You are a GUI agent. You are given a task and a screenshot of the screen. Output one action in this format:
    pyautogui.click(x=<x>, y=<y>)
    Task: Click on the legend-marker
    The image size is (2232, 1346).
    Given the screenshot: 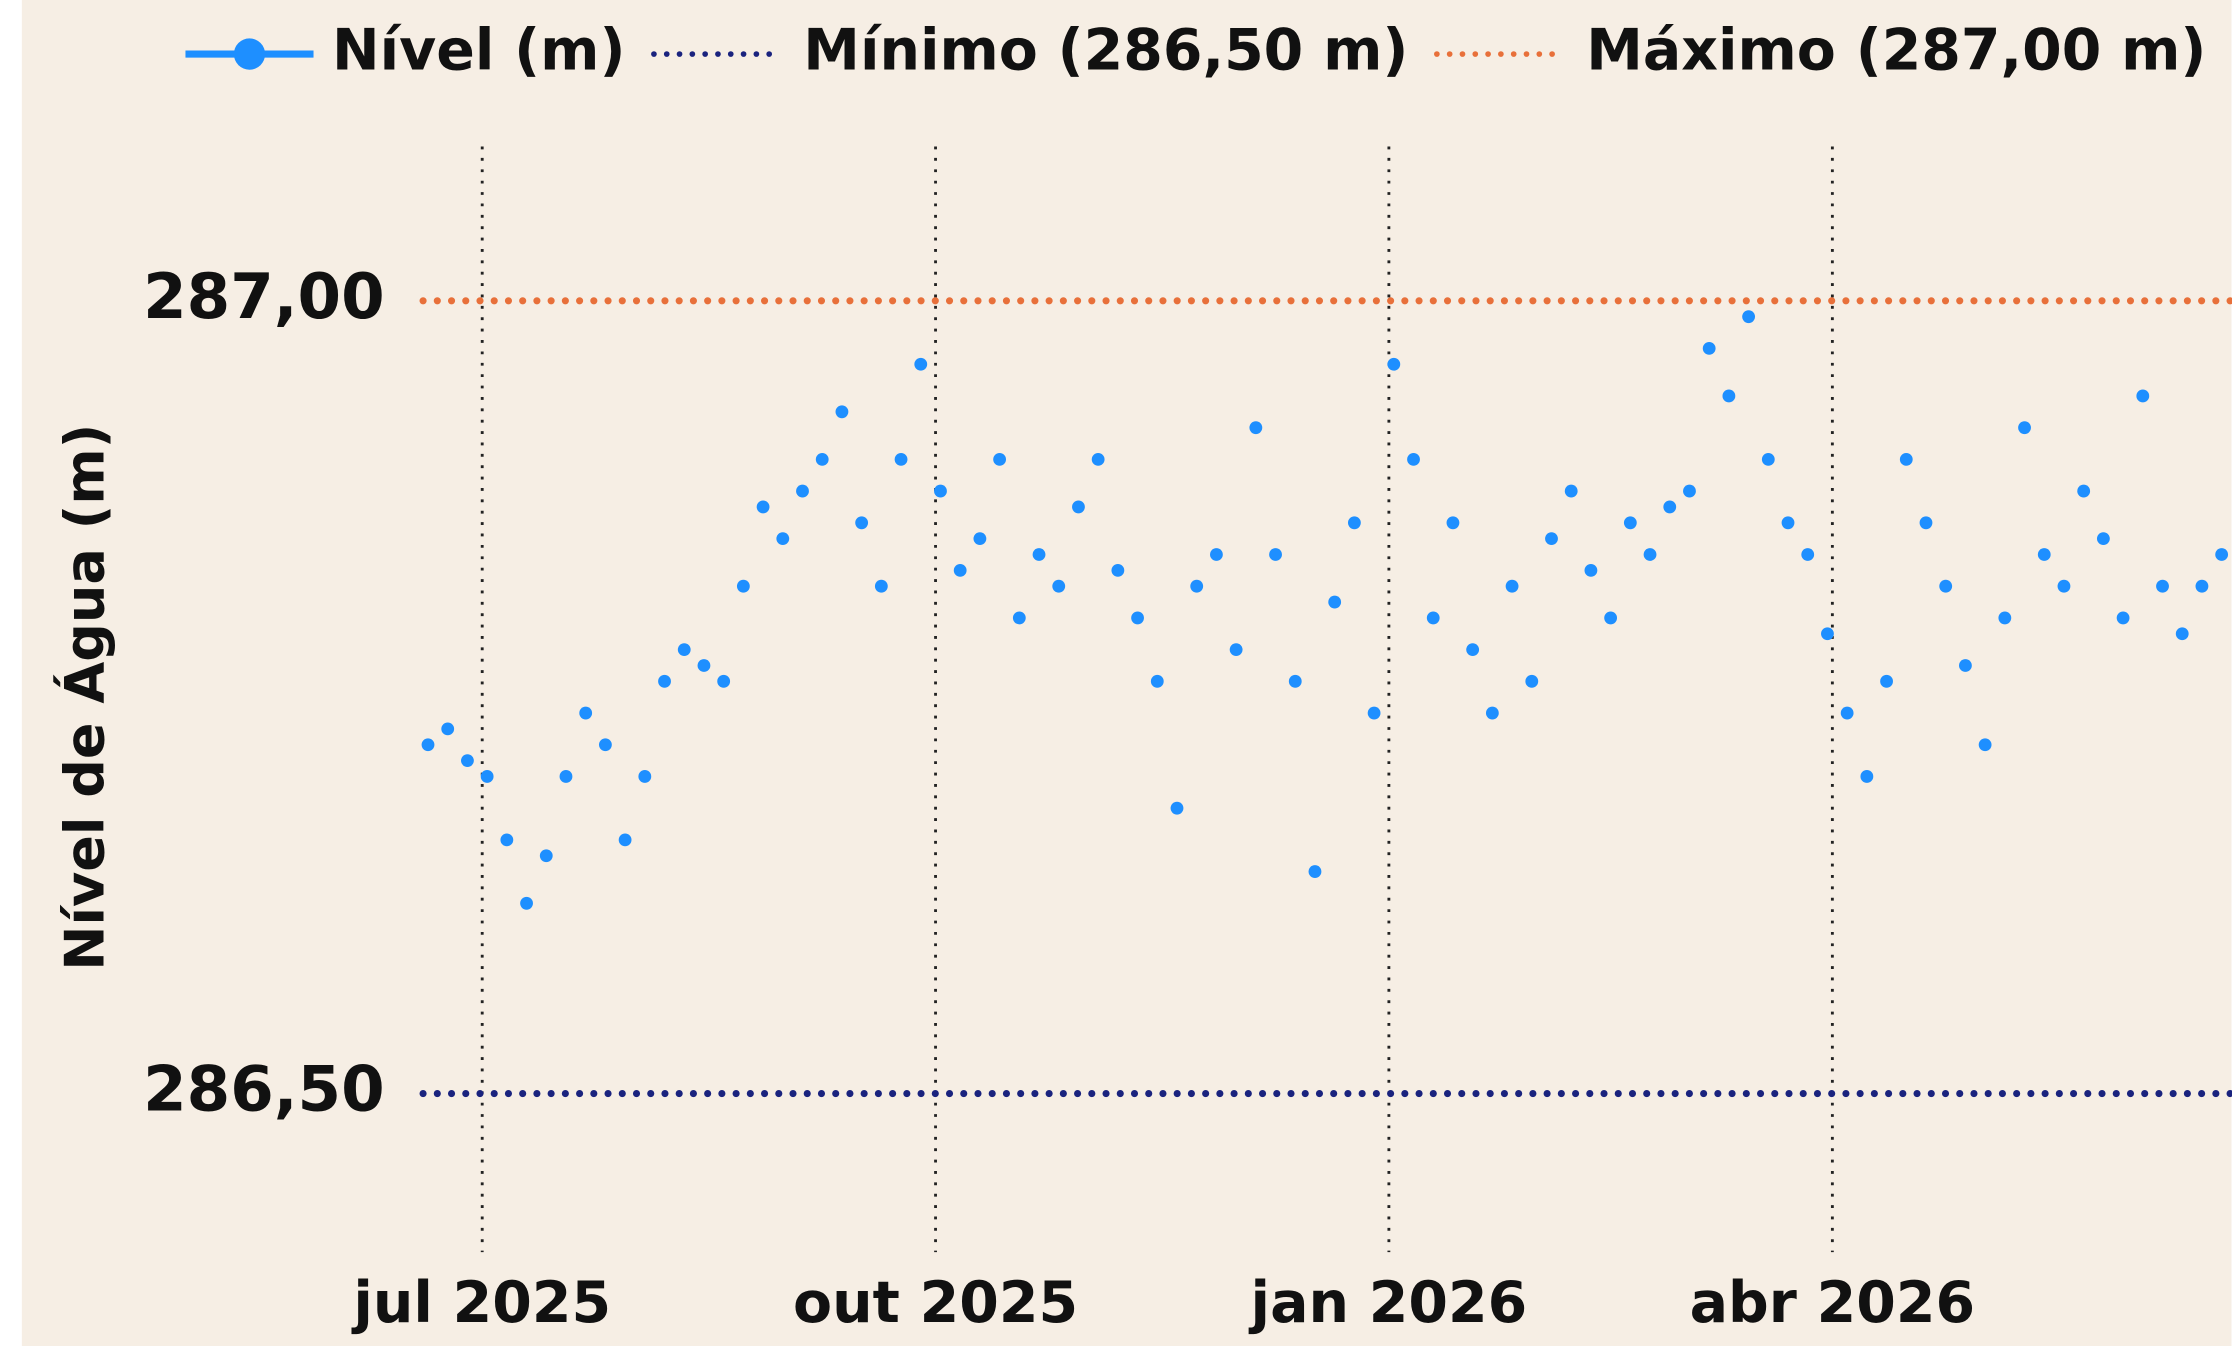 What is the action you would take?
    pyautogui.click(x=249, y=54)
    